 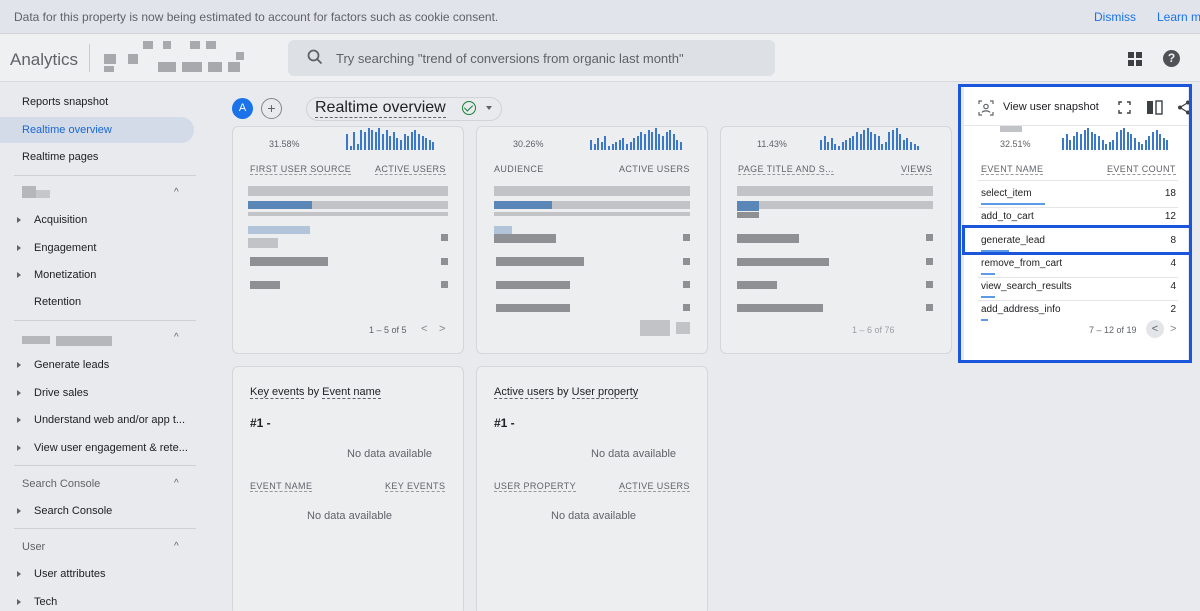 I want to click on search-icon, so click(x=315, y=57).